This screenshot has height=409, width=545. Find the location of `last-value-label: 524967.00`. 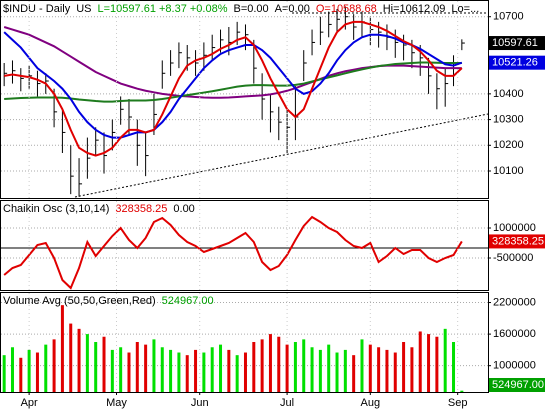

last-value-label: 524967.00 is located at coordinates (518, 385).